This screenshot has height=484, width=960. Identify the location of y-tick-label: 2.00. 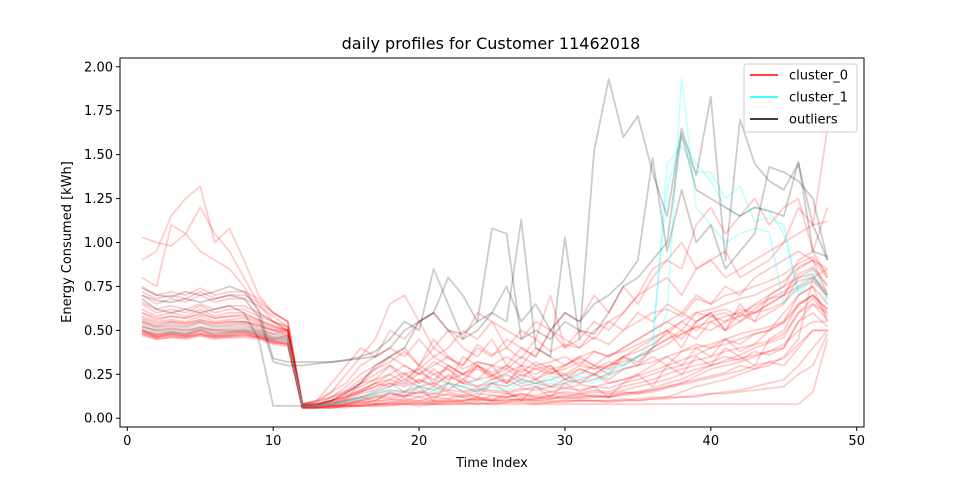
(98, 67).